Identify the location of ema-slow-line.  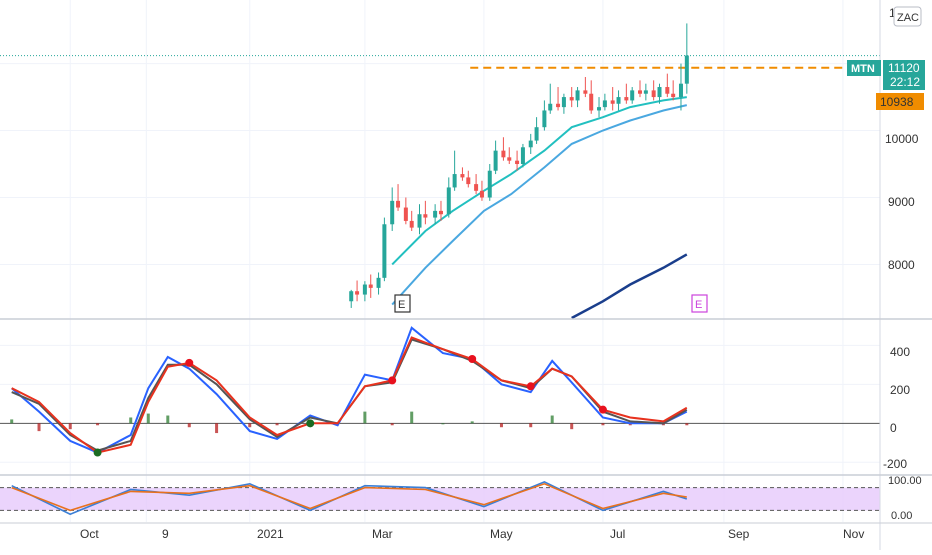
(539, 205).